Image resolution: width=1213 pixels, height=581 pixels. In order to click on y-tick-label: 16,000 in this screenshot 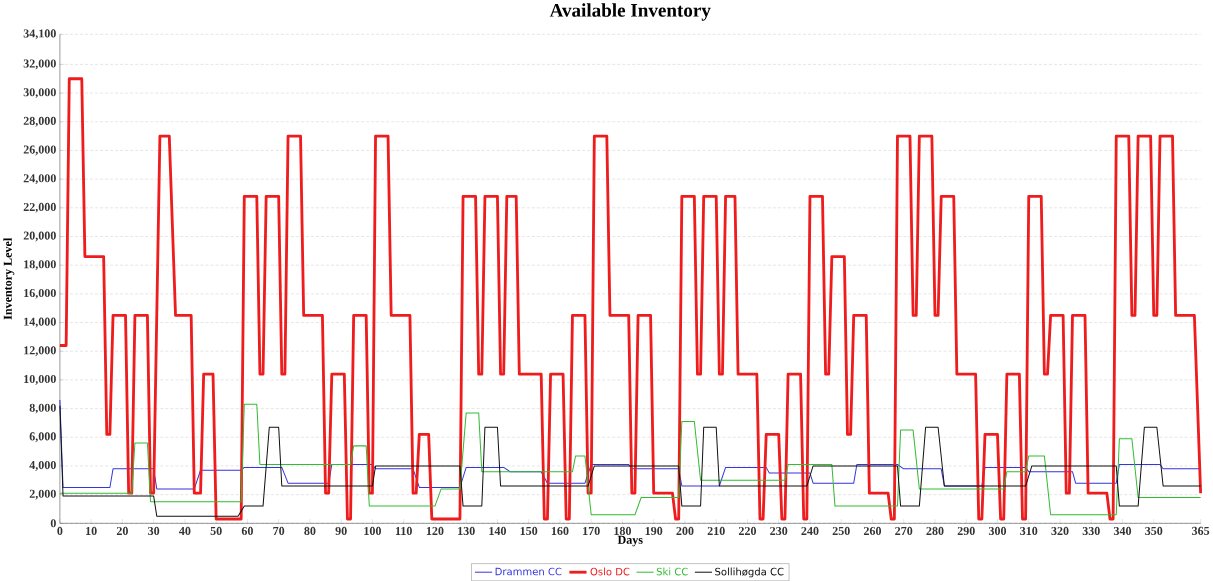, I will do `click(40, 293)`.